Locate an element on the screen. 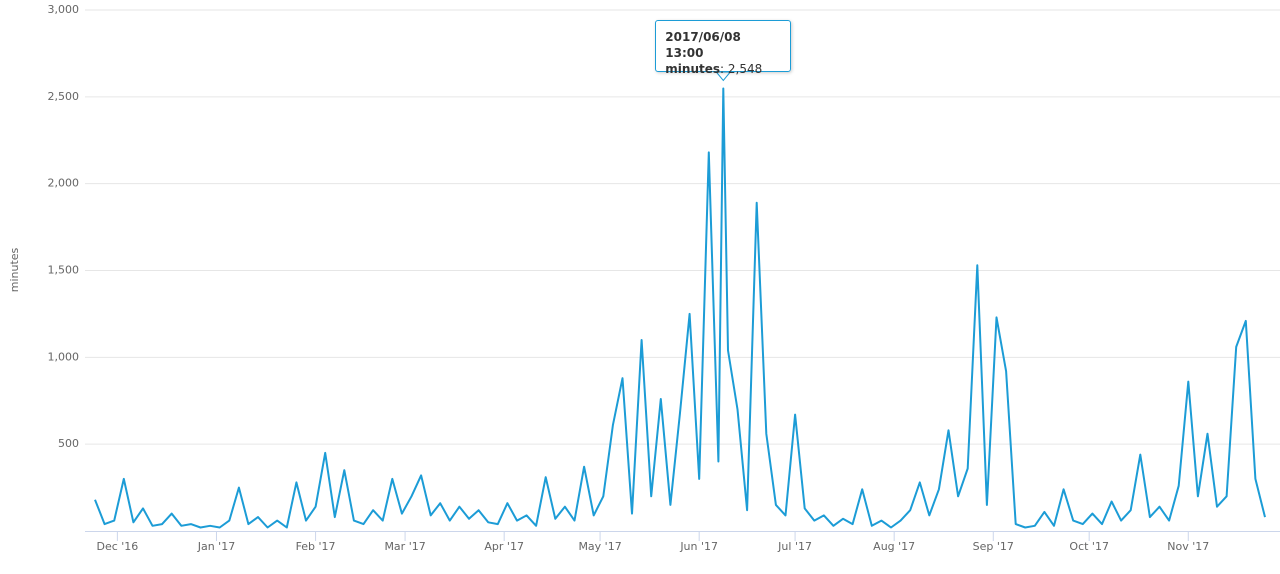 This screenshot has height=574, width=1280. x-tick-label: May '17 is located at coordinates (599, 546).